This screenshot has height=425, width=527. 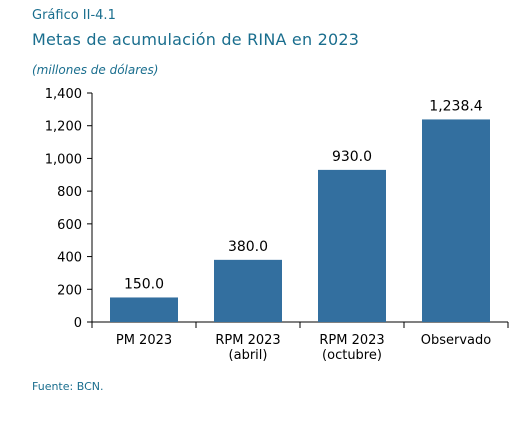 What do you see at coordinates (144, 340) in the screenshot?
I see `category-label: PM 2023` at bounding box center [144, 340].